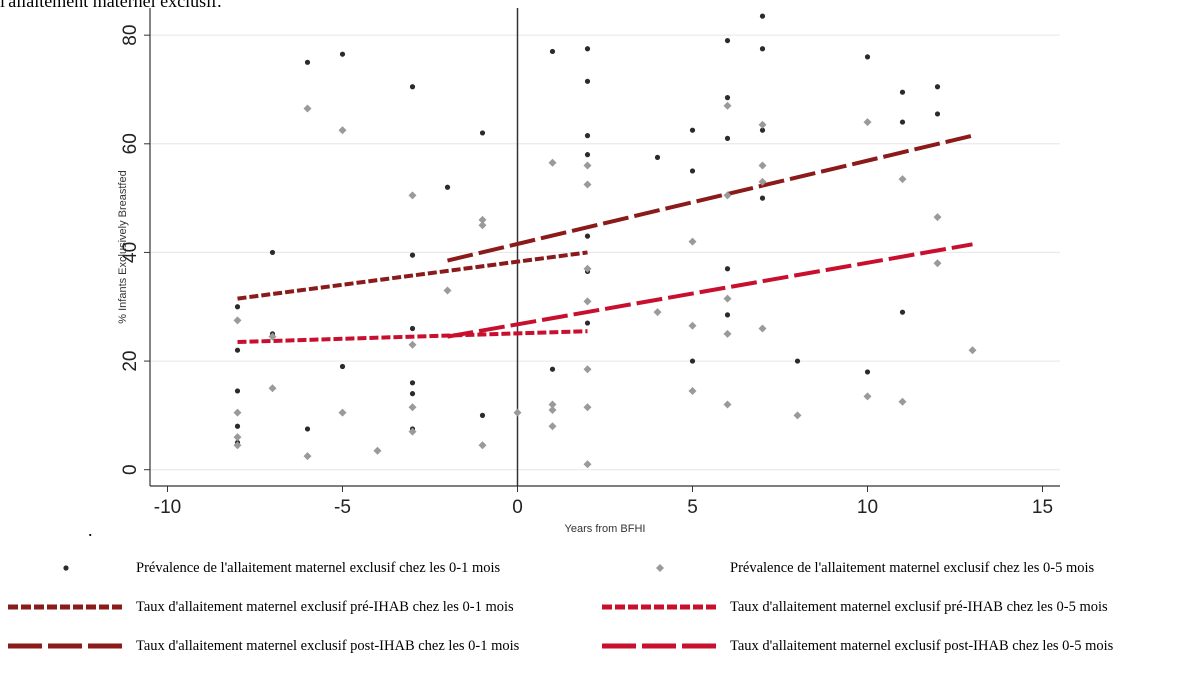  I want to click on x-tick-label: 15, so click(1042, 507).